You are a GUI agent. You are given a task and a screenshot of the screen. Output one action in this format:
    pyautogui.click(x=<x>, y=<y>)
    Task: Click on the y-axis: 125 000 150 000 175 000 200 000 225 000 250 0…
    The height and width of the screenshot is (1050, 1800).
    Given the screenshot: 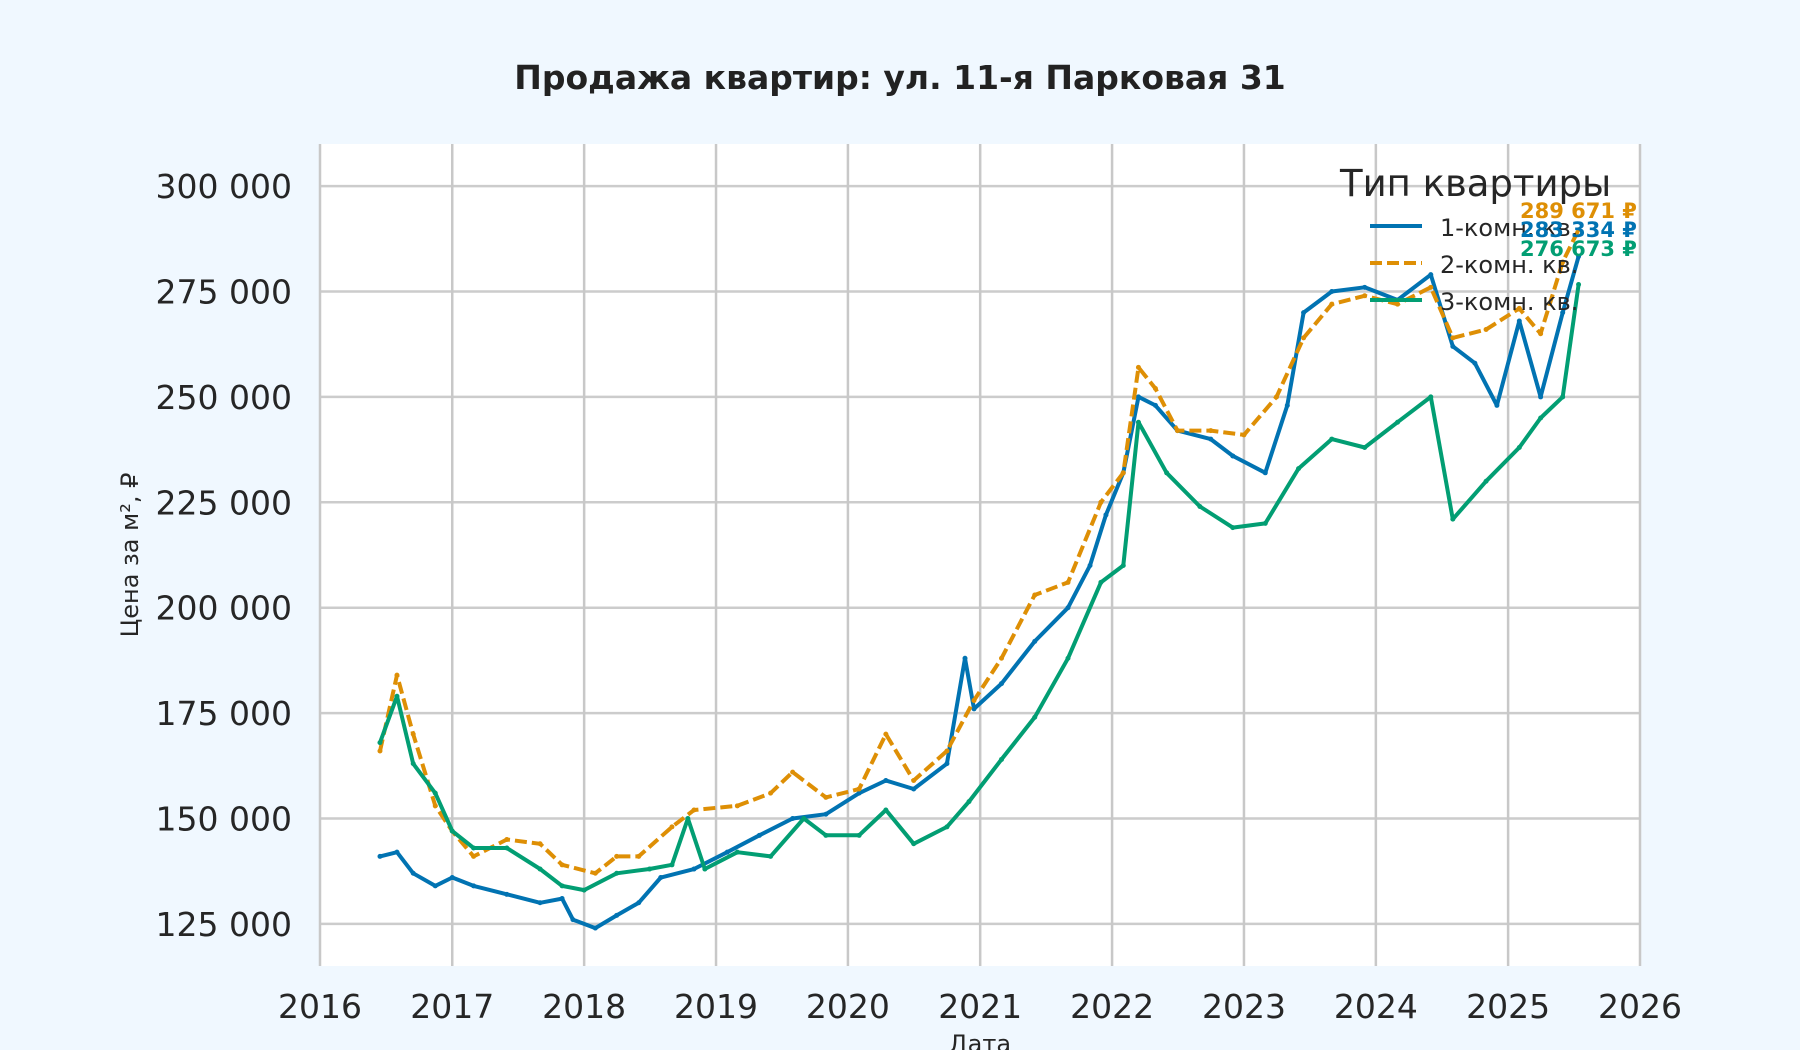 What is the action you would take?
    pyautogui.click(x=224, y=555)
    